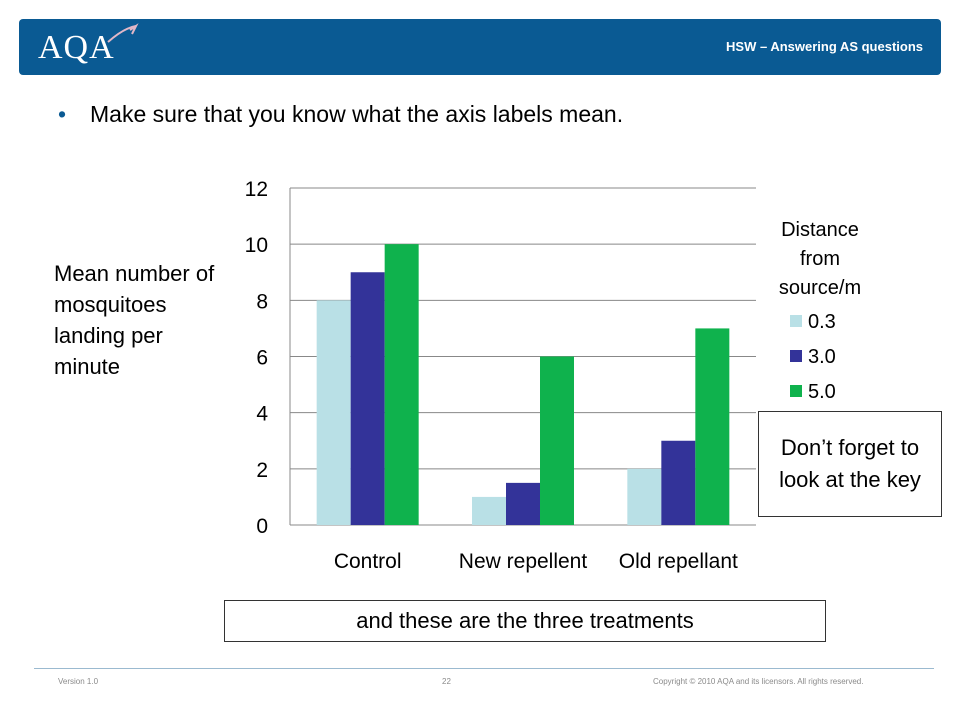 Image resolution: width=960 pixels, height=720 pixels. Describe the element at coordinates (480, 47) in the screenshot. I see `header-bar: HSW – Answering AS questions` at that location.